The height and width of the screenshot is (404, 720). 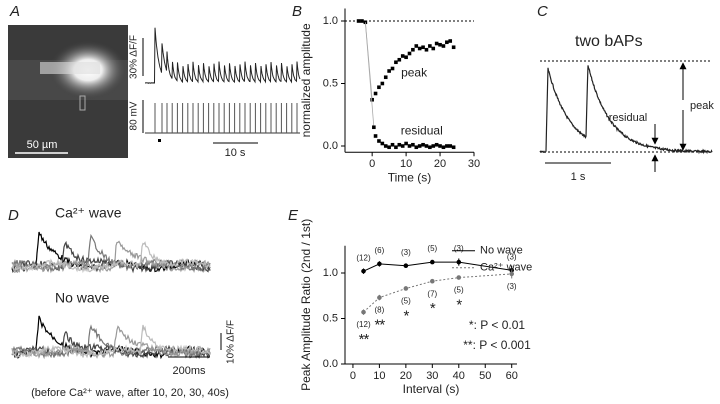 I want to click on n-label: (7), so click(x=432, y=293).